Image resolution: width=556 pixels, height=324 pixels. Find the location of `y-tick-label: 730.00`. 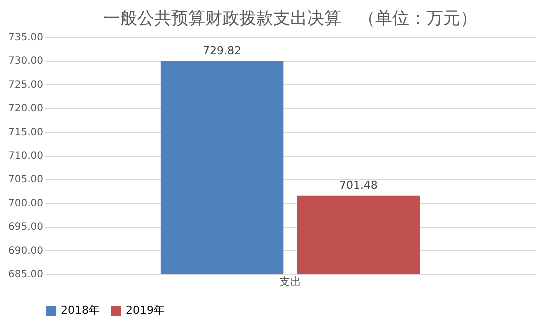

y-tick-label: 730.00 is located at coordinates (26, 62).